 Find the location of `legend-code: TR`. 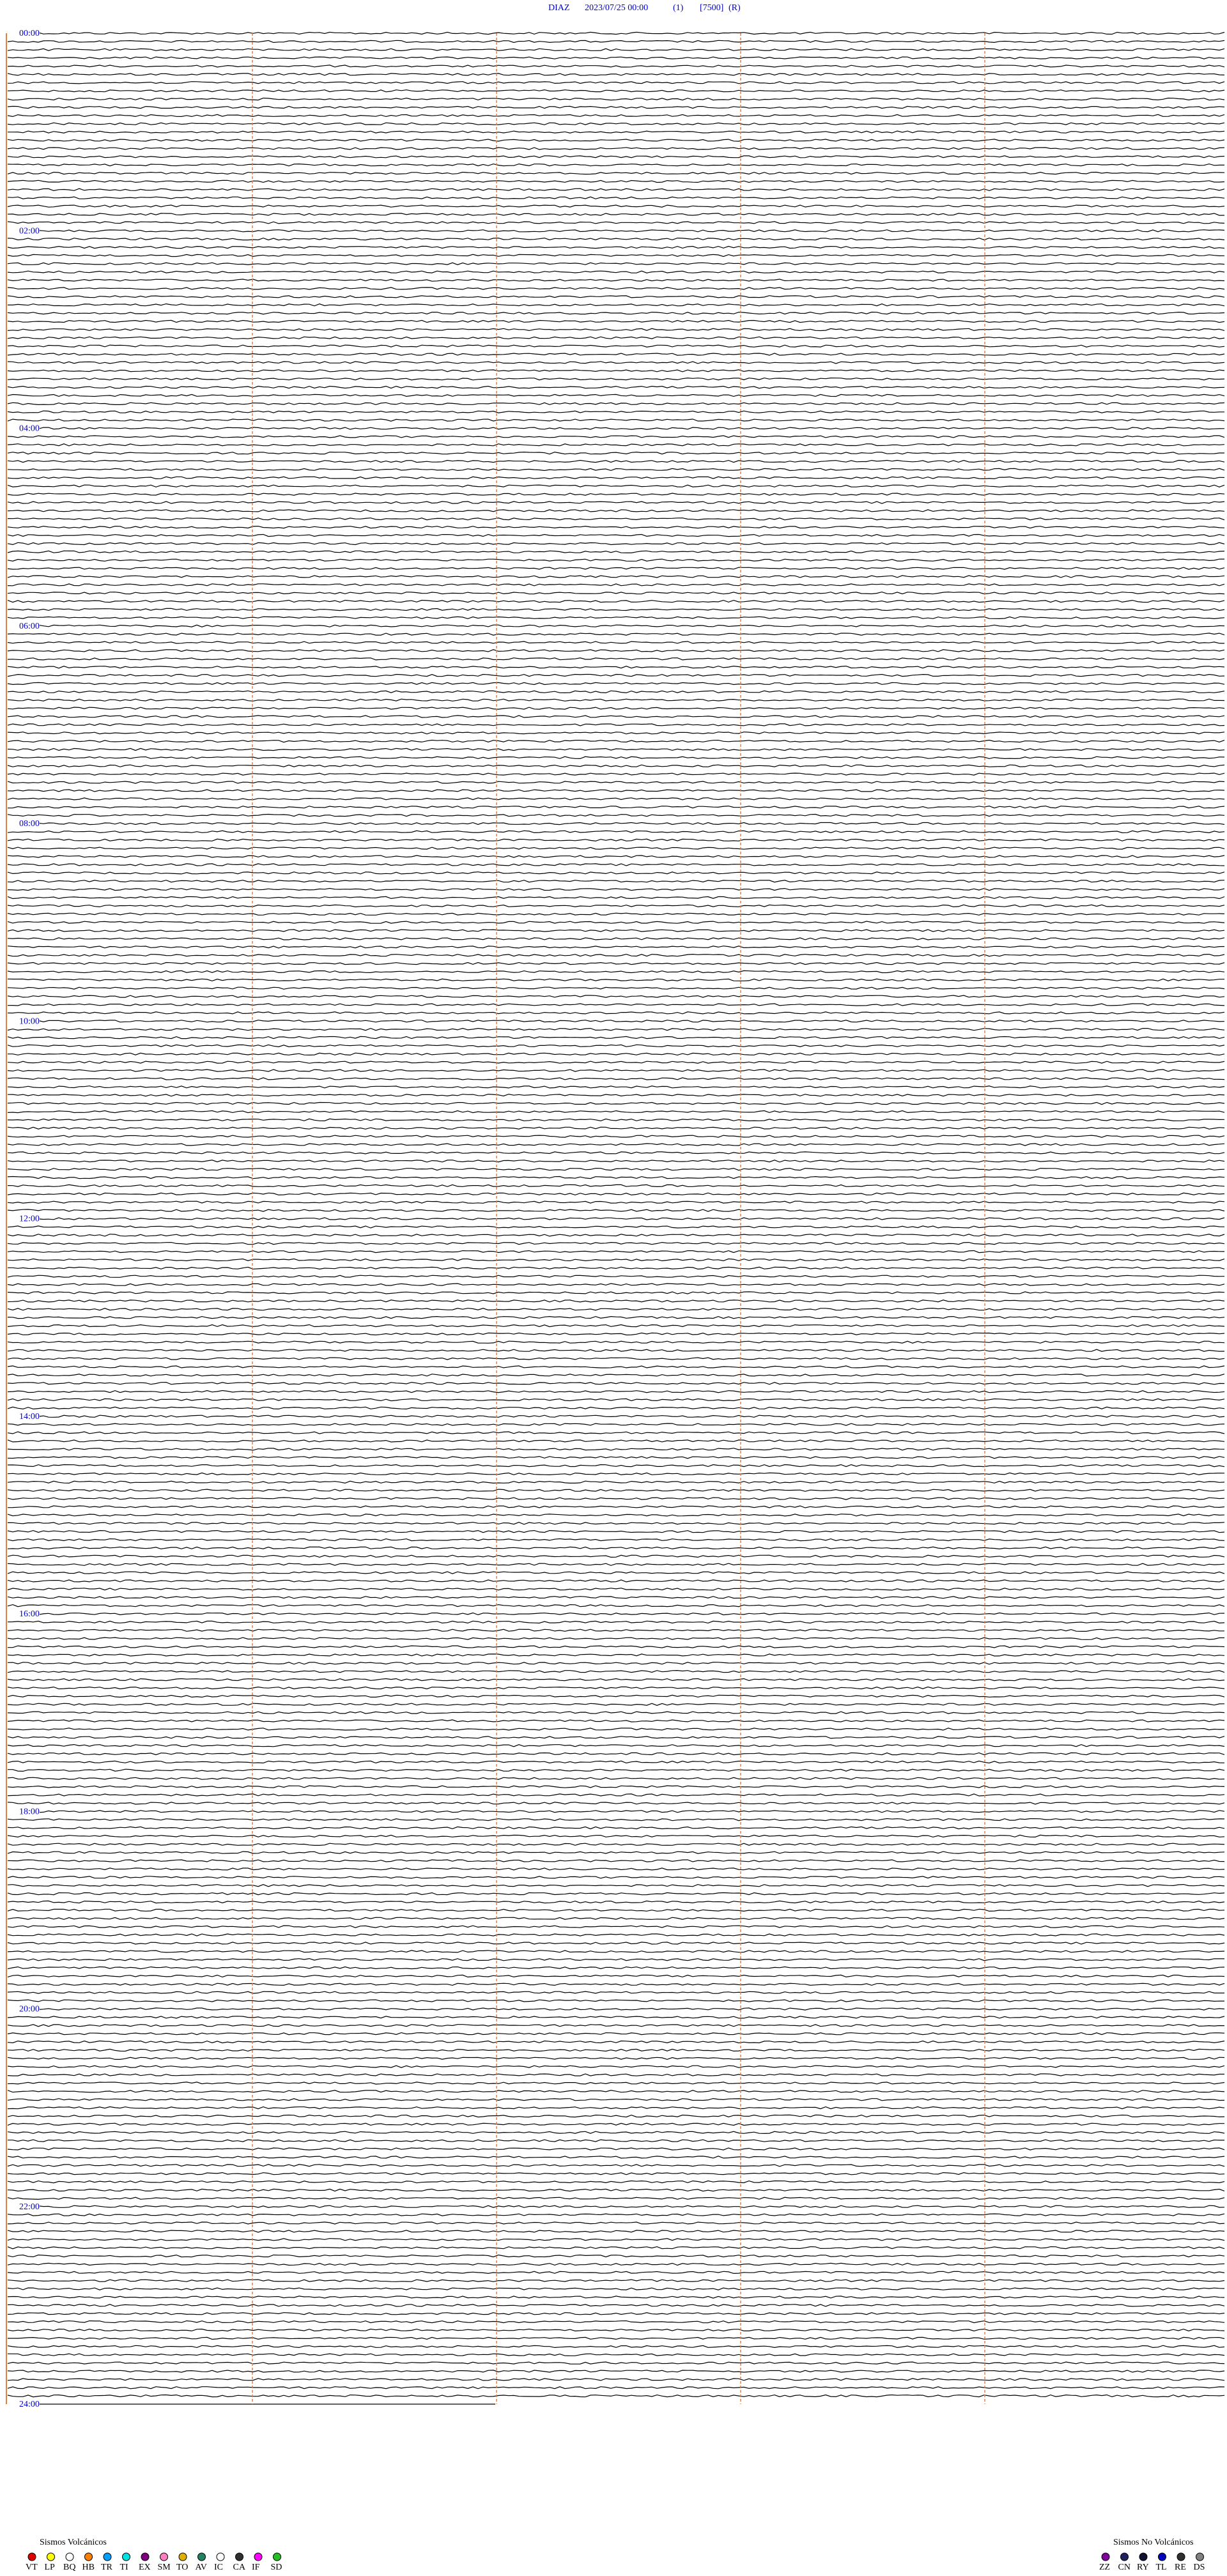

legend-code: TR is located at coordinates (107, 2567).